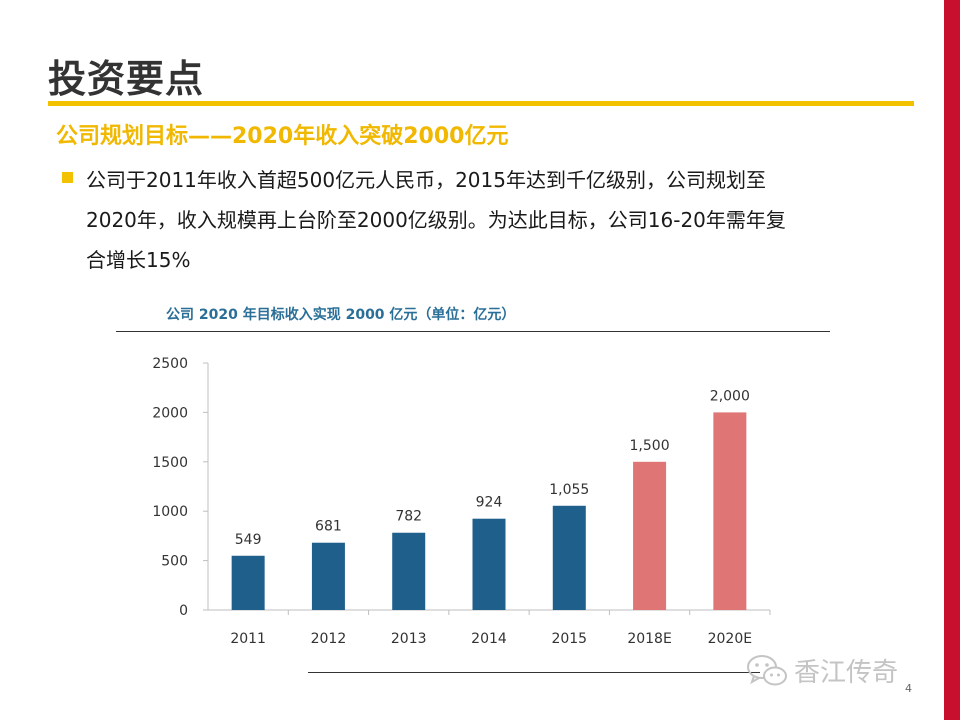  I want to click on title-underline, so click(481, 103).